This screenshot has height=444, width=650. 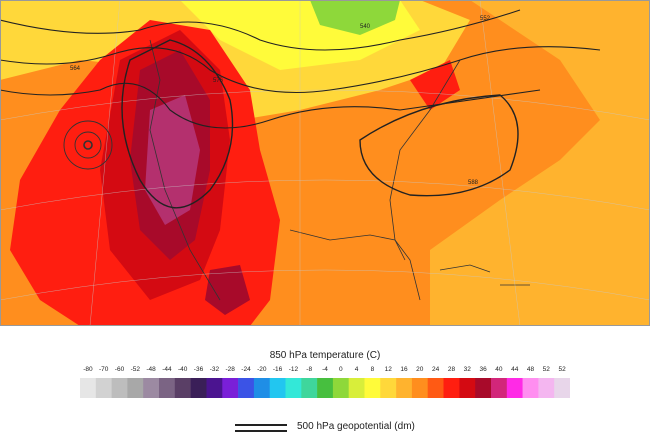 What do you see at coordinates (499, 369) in the screenshot?
I see `scale-tick-label: 40` at bounding box center [499, 369].